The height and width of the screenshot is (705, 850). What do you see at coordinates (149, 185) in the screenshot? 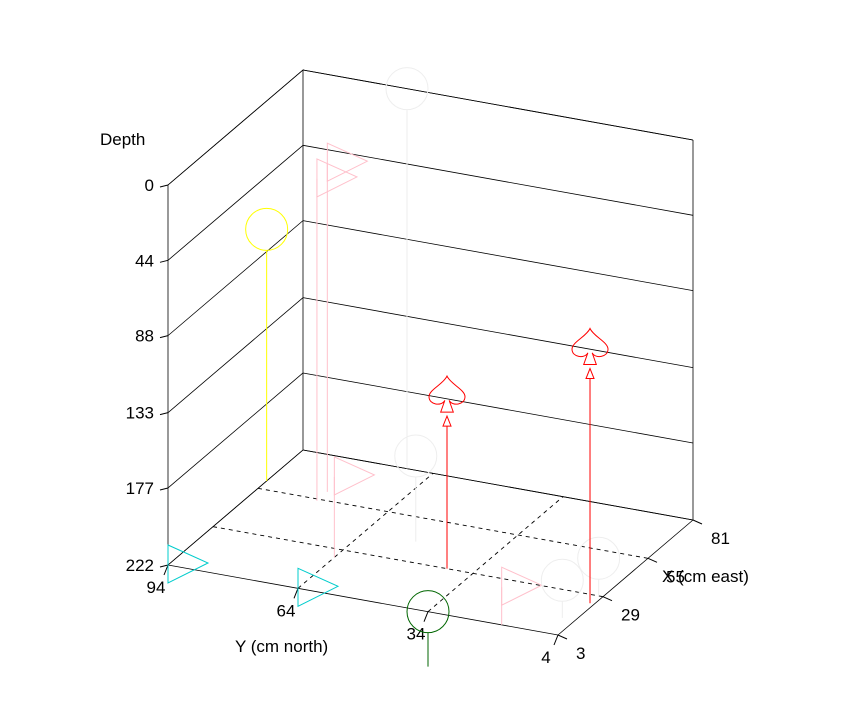
I see `depth-tick-label: 0` at bounding box center [149, 185].